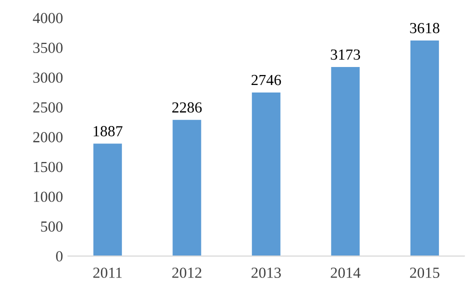  What do you see at coordinates (345, 273) in the screenshot?
I see `x-tick-label: 2014` at bounding box center [345, 273].